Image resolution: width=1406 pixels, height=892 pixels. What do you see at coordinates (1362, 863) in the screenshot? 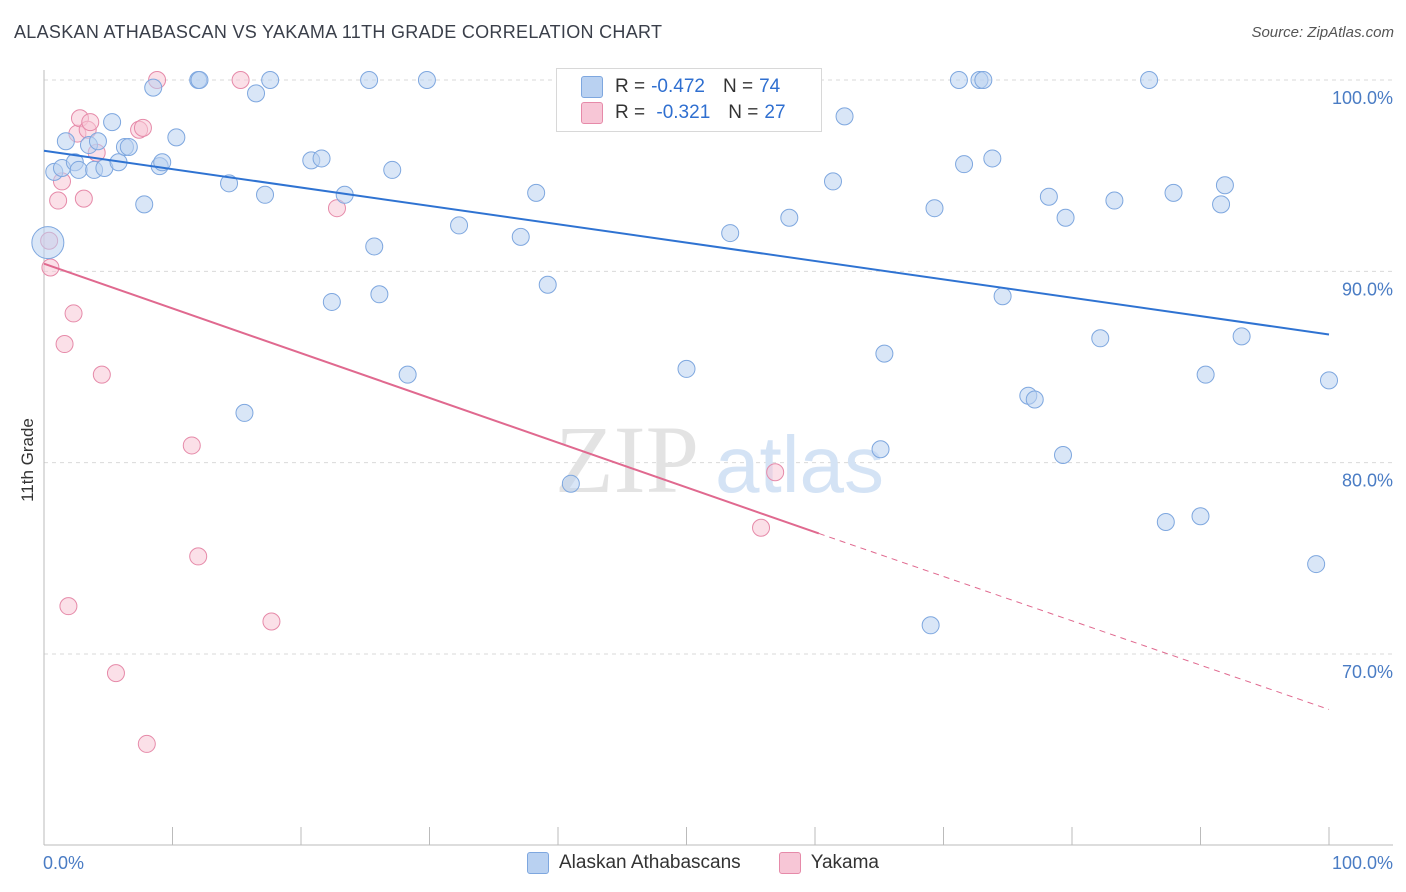
I see `x-tick-label: 100.0%` at bounding box center [1362, 863].